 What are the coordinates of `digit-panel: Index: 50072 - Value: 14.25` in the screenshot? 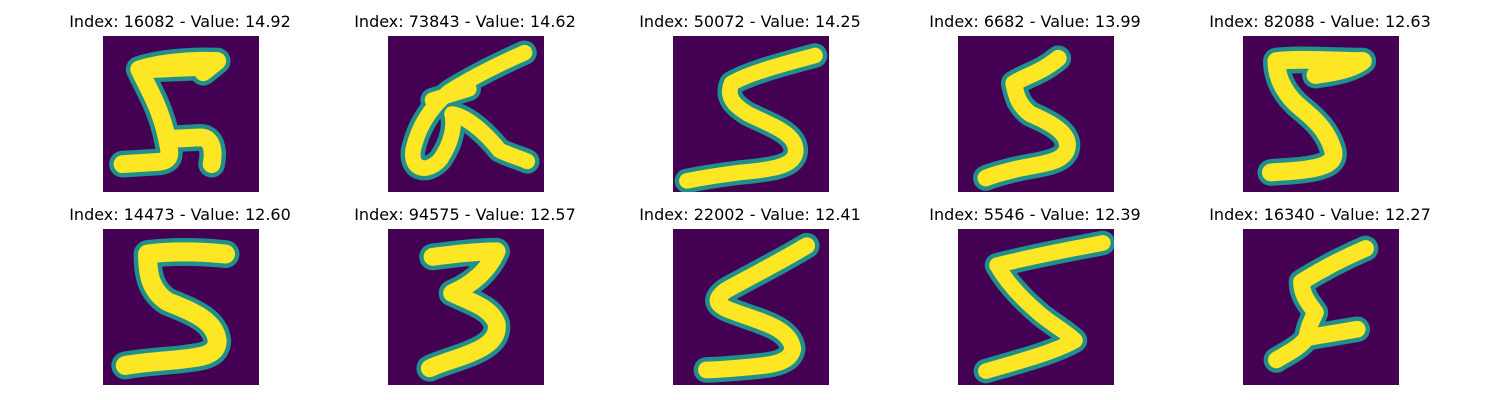 It's located at (750, 102).